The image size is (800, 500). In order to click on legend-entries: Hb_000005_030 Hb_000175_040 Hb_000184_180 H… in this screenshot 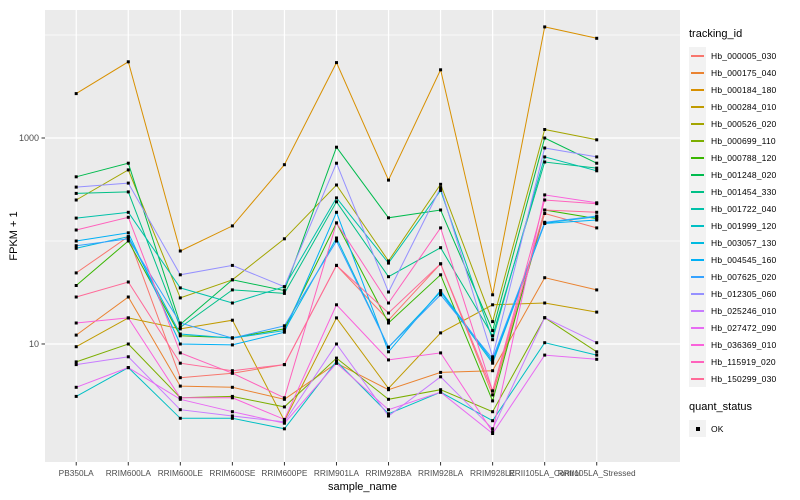, I will do `click(744, 217)`.